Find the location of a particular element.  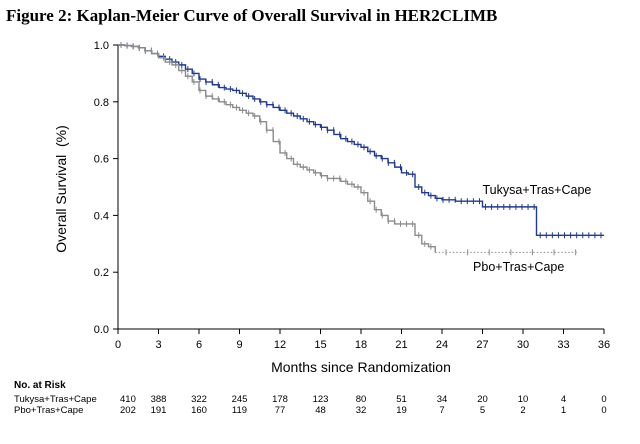

risk-cell: 48 is located at coordinates (320, 410).